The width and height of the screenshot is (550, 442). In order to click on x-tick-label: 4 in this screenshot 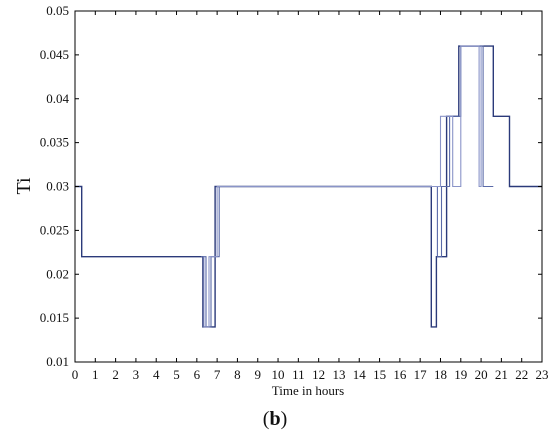, I will do `click(156, 374)`.